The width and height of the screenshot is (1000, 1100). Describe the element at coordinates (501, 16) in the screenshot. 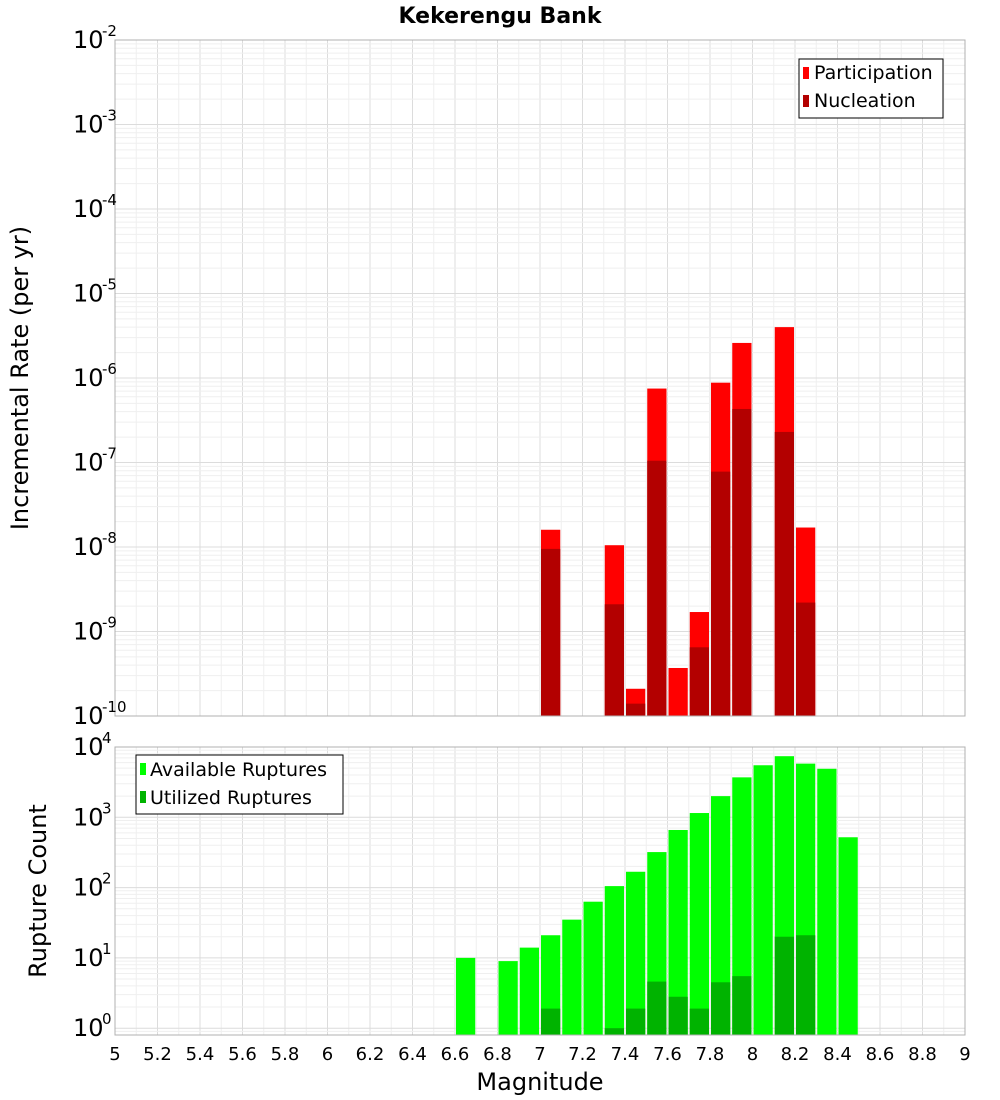

I see `chart-title: Kekerengu Bank` at that location.